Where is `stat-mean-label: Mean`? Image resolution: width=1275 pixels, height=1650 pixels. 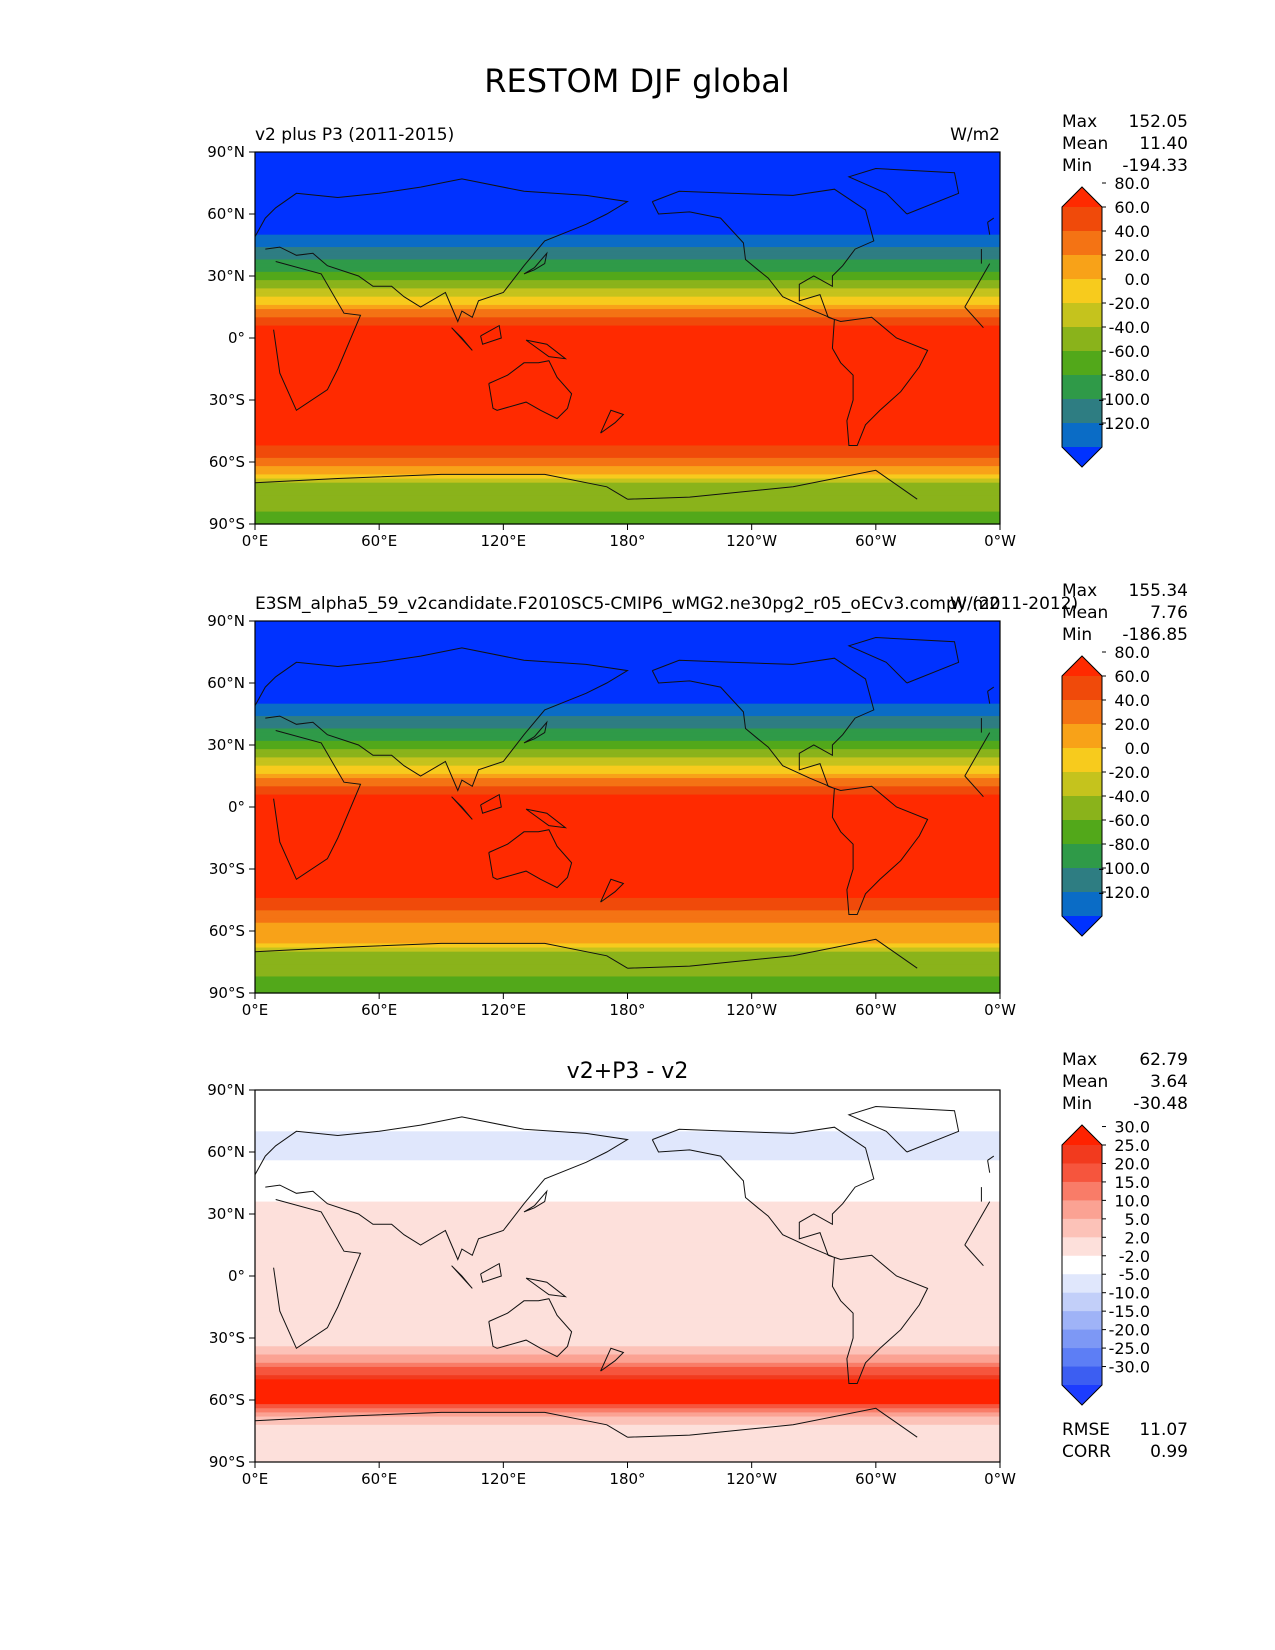
stat-mean-label: Mean is located at coordinates (1085, 144).